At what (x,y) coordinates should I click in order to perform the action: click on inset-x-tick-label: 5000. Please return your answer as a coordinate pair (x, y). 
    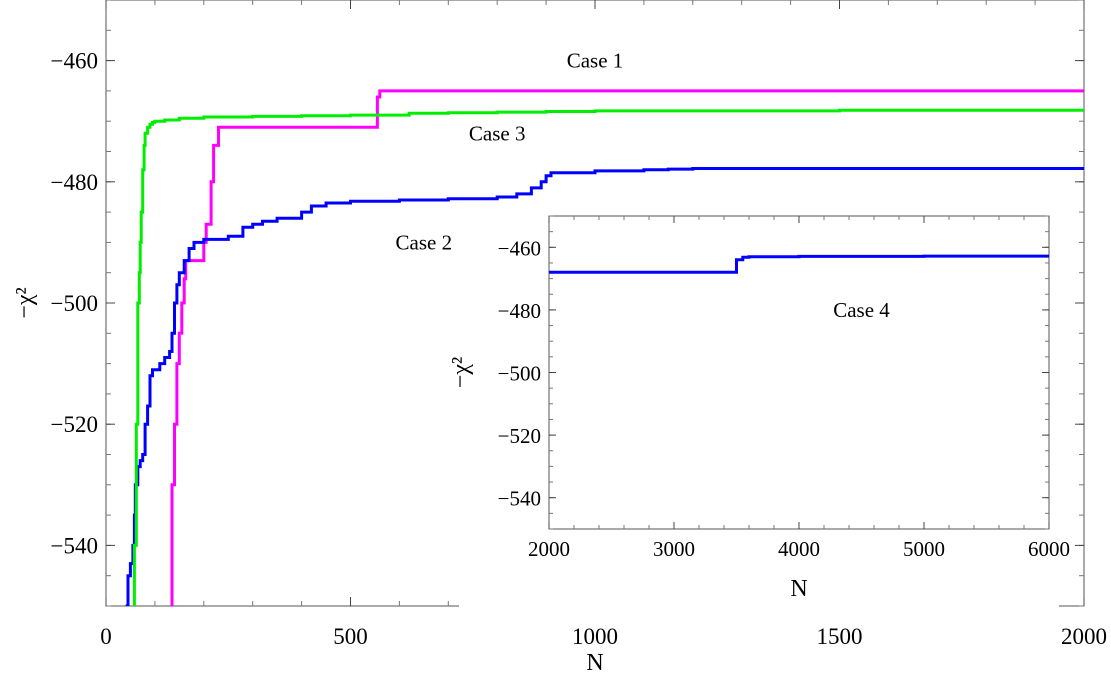
    Looking at the image, I should click on (924, 549).